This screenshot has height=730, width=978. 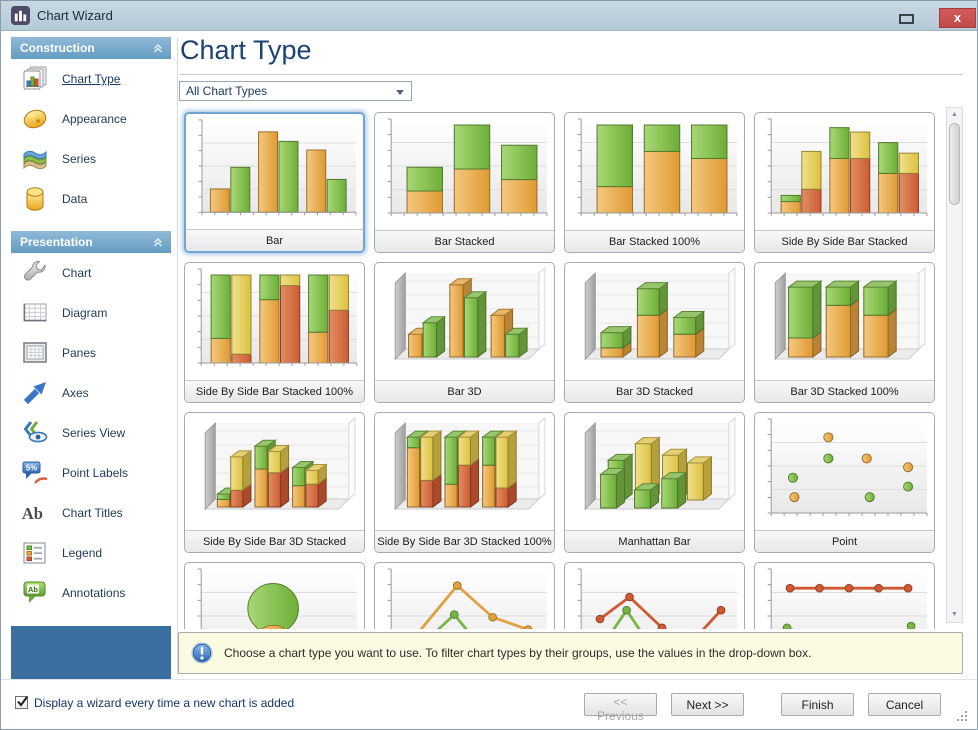 I want to click on sidebar-item-label: Series, so click(x=79, y=159).